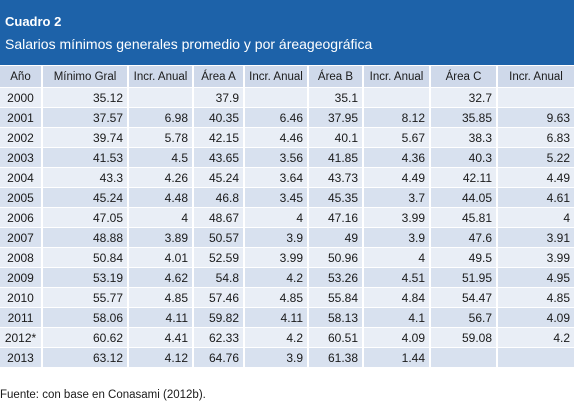 This screenshot has width=574, height=408. I want to click on value-cell: 55.77, so click(84, 297).